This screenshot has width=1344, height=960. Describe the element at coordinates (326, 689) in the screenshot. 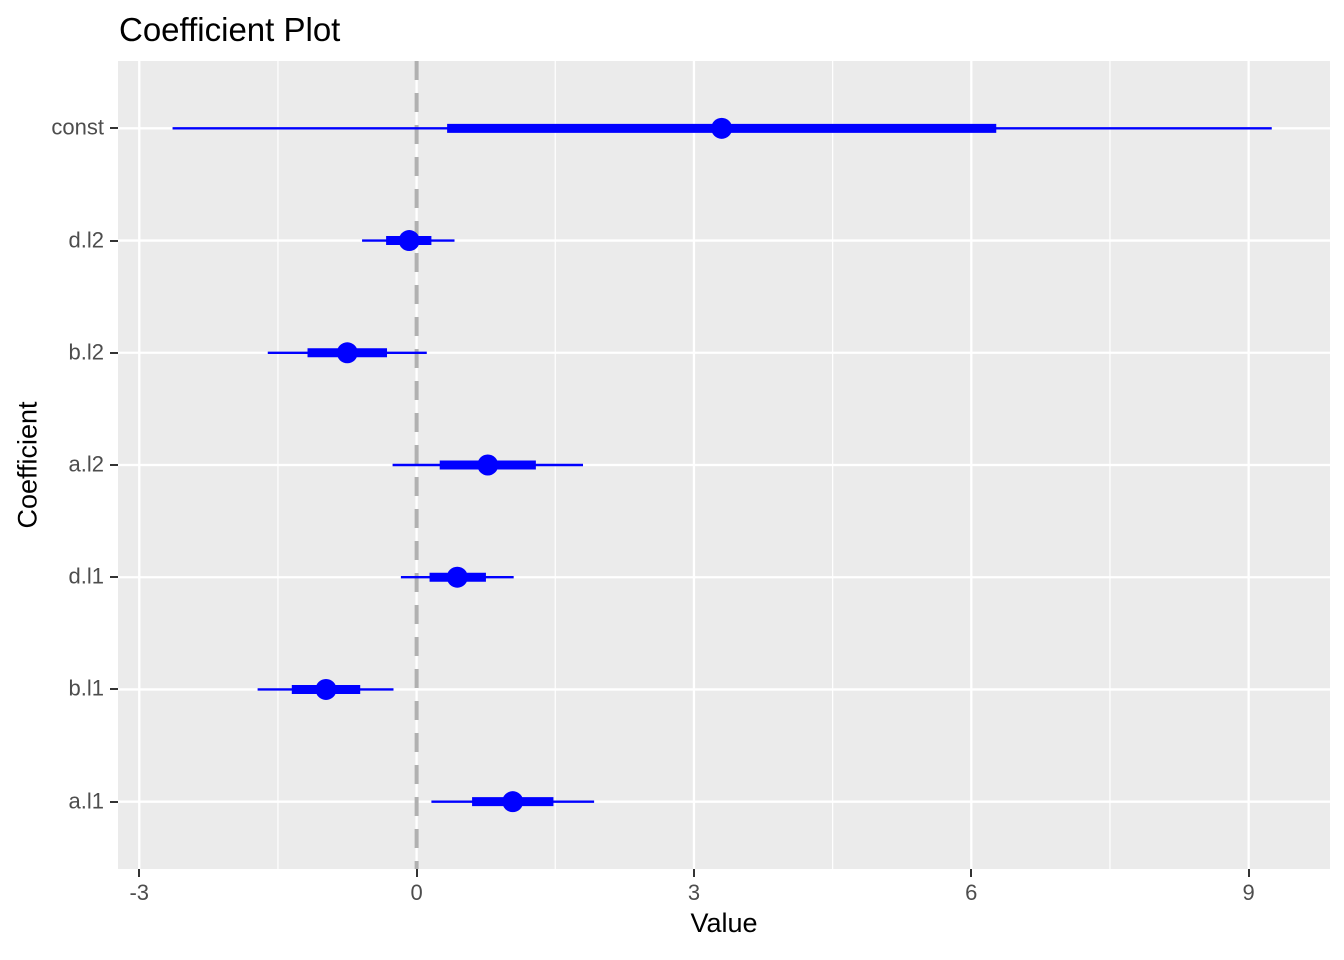

I see `point-estimate-b.l1` at that location.